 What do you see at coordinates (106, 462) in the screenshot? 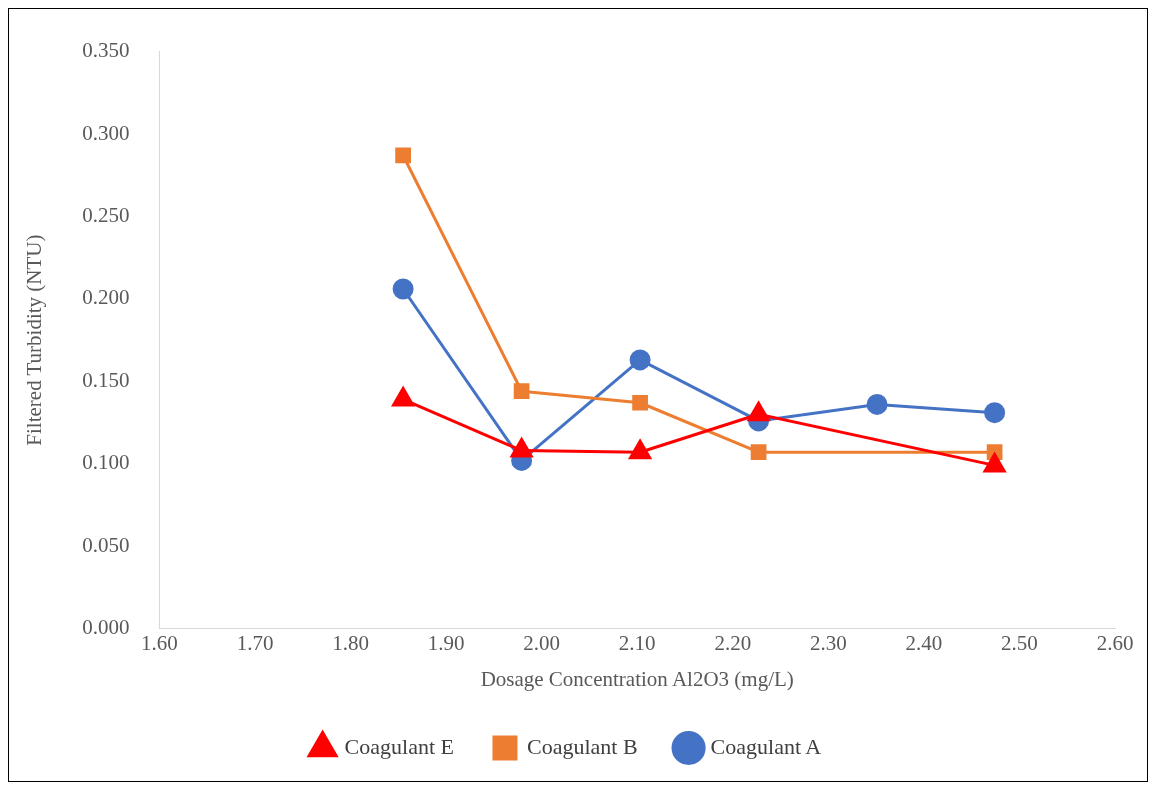
I see `y-tick-label: 0.100` at bounding box center [106, 462].